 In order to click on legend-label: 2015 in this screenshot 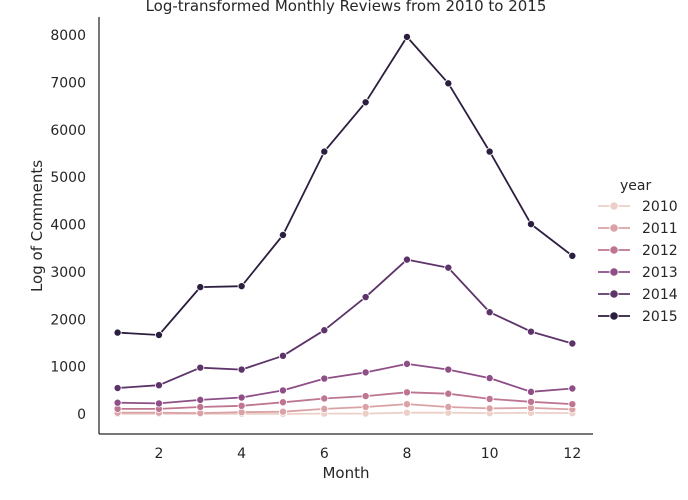, I will do `click(660, 317)`.